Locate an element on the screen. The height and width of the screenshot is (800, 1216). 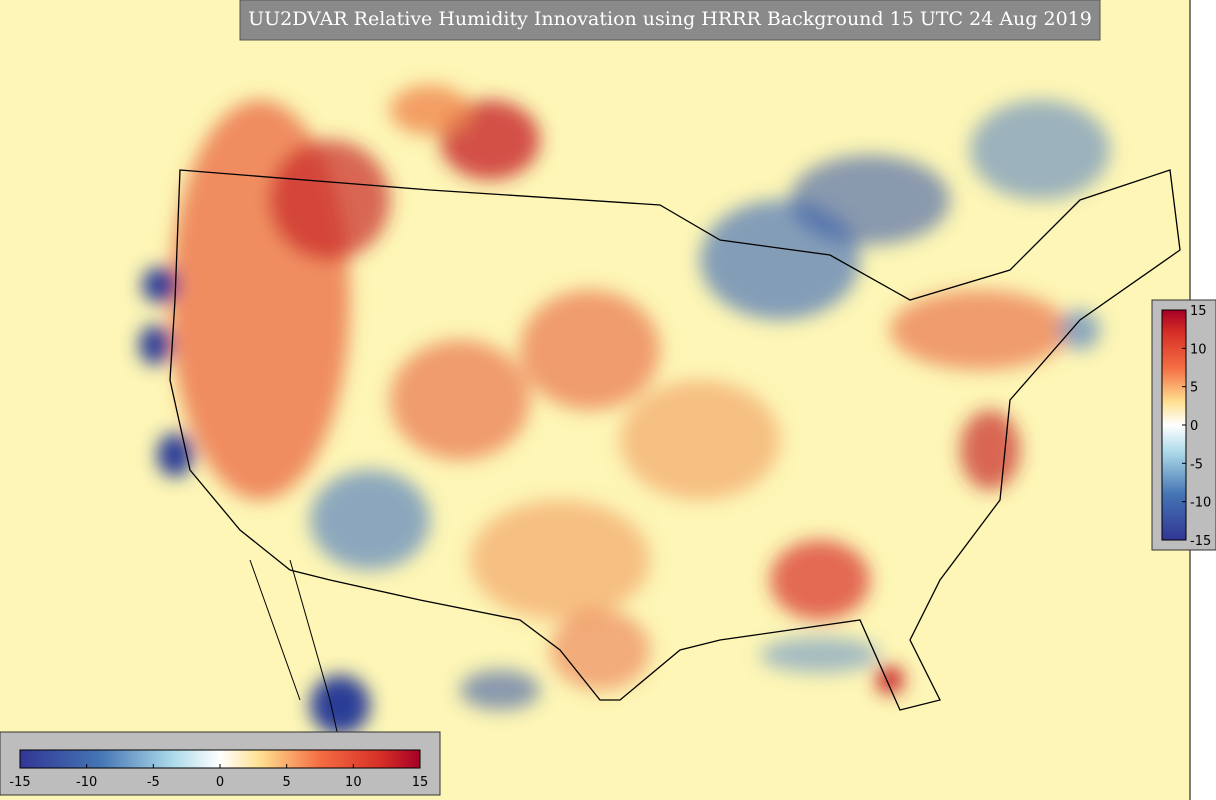
vertical-colorbar: -15 -10 -5 0 5 10 15 is located at coordinates (1183, 425).